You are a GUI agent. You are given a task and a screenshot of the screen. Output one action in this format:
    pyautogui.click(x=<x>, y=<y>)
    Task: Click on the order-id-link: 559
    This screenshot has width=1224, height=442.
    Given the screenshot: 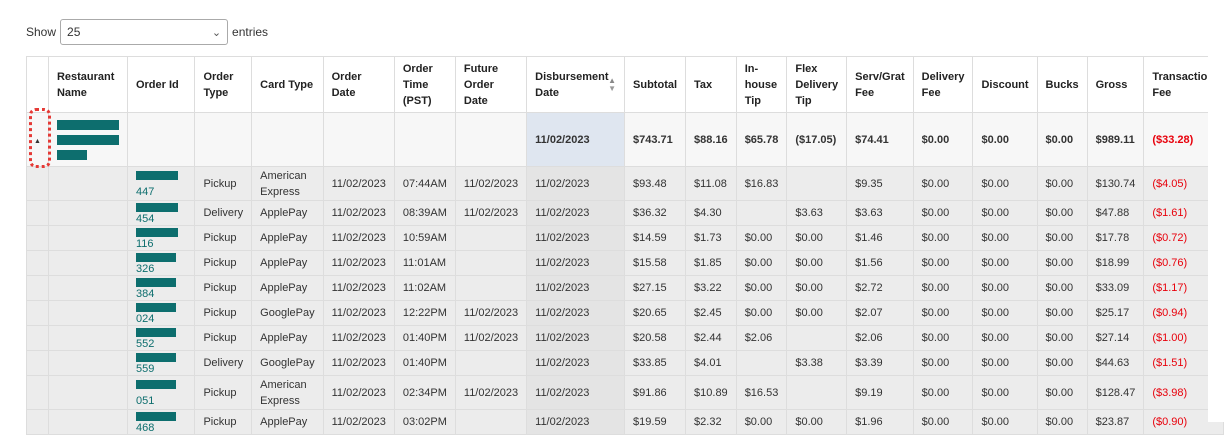 What is the action you would take?
    pyautogui.click(x=145, y=369)
    